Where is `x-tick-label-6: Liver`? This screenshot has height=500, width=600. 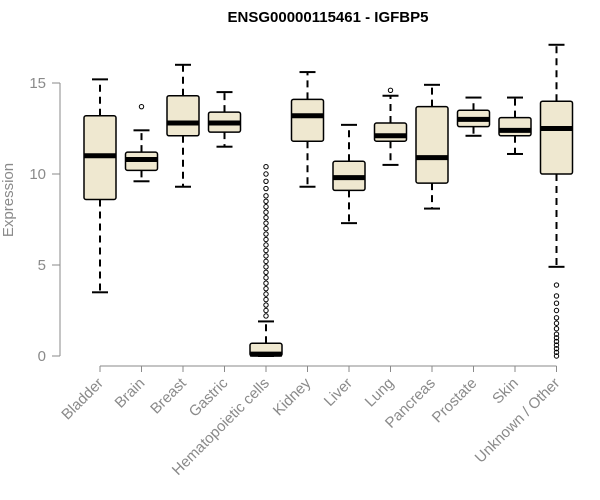 x-tick-label-6: Liver is located at coordinates (338, 392).